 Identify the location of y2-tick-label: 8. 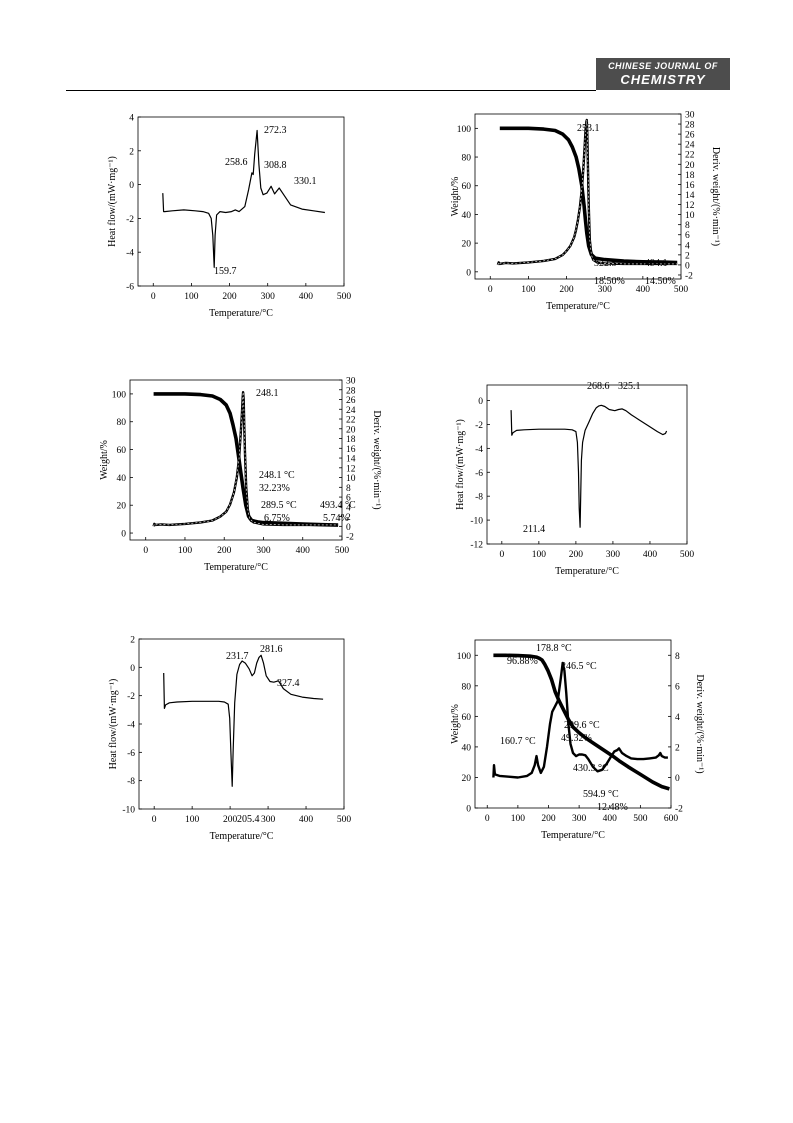
(348, 489).